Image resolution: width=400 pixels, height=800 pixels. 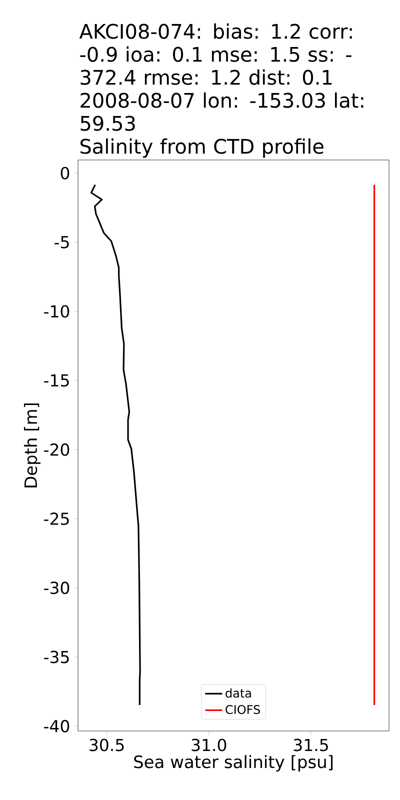 What do you see at coordinates (311, 745) in the screenshot?
I see `x-tick-label: 31.5` at bounding box center [311, 745].